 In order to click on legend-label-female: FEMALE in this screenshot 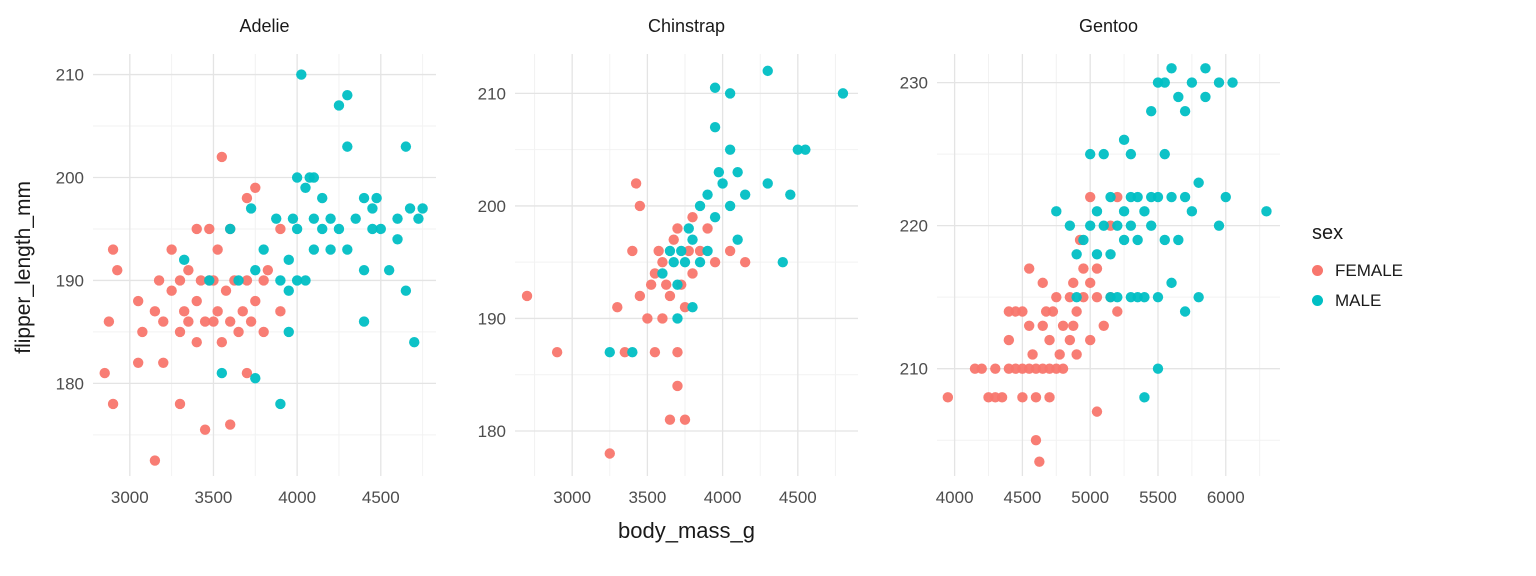, I will do `click(1369, 270)`.